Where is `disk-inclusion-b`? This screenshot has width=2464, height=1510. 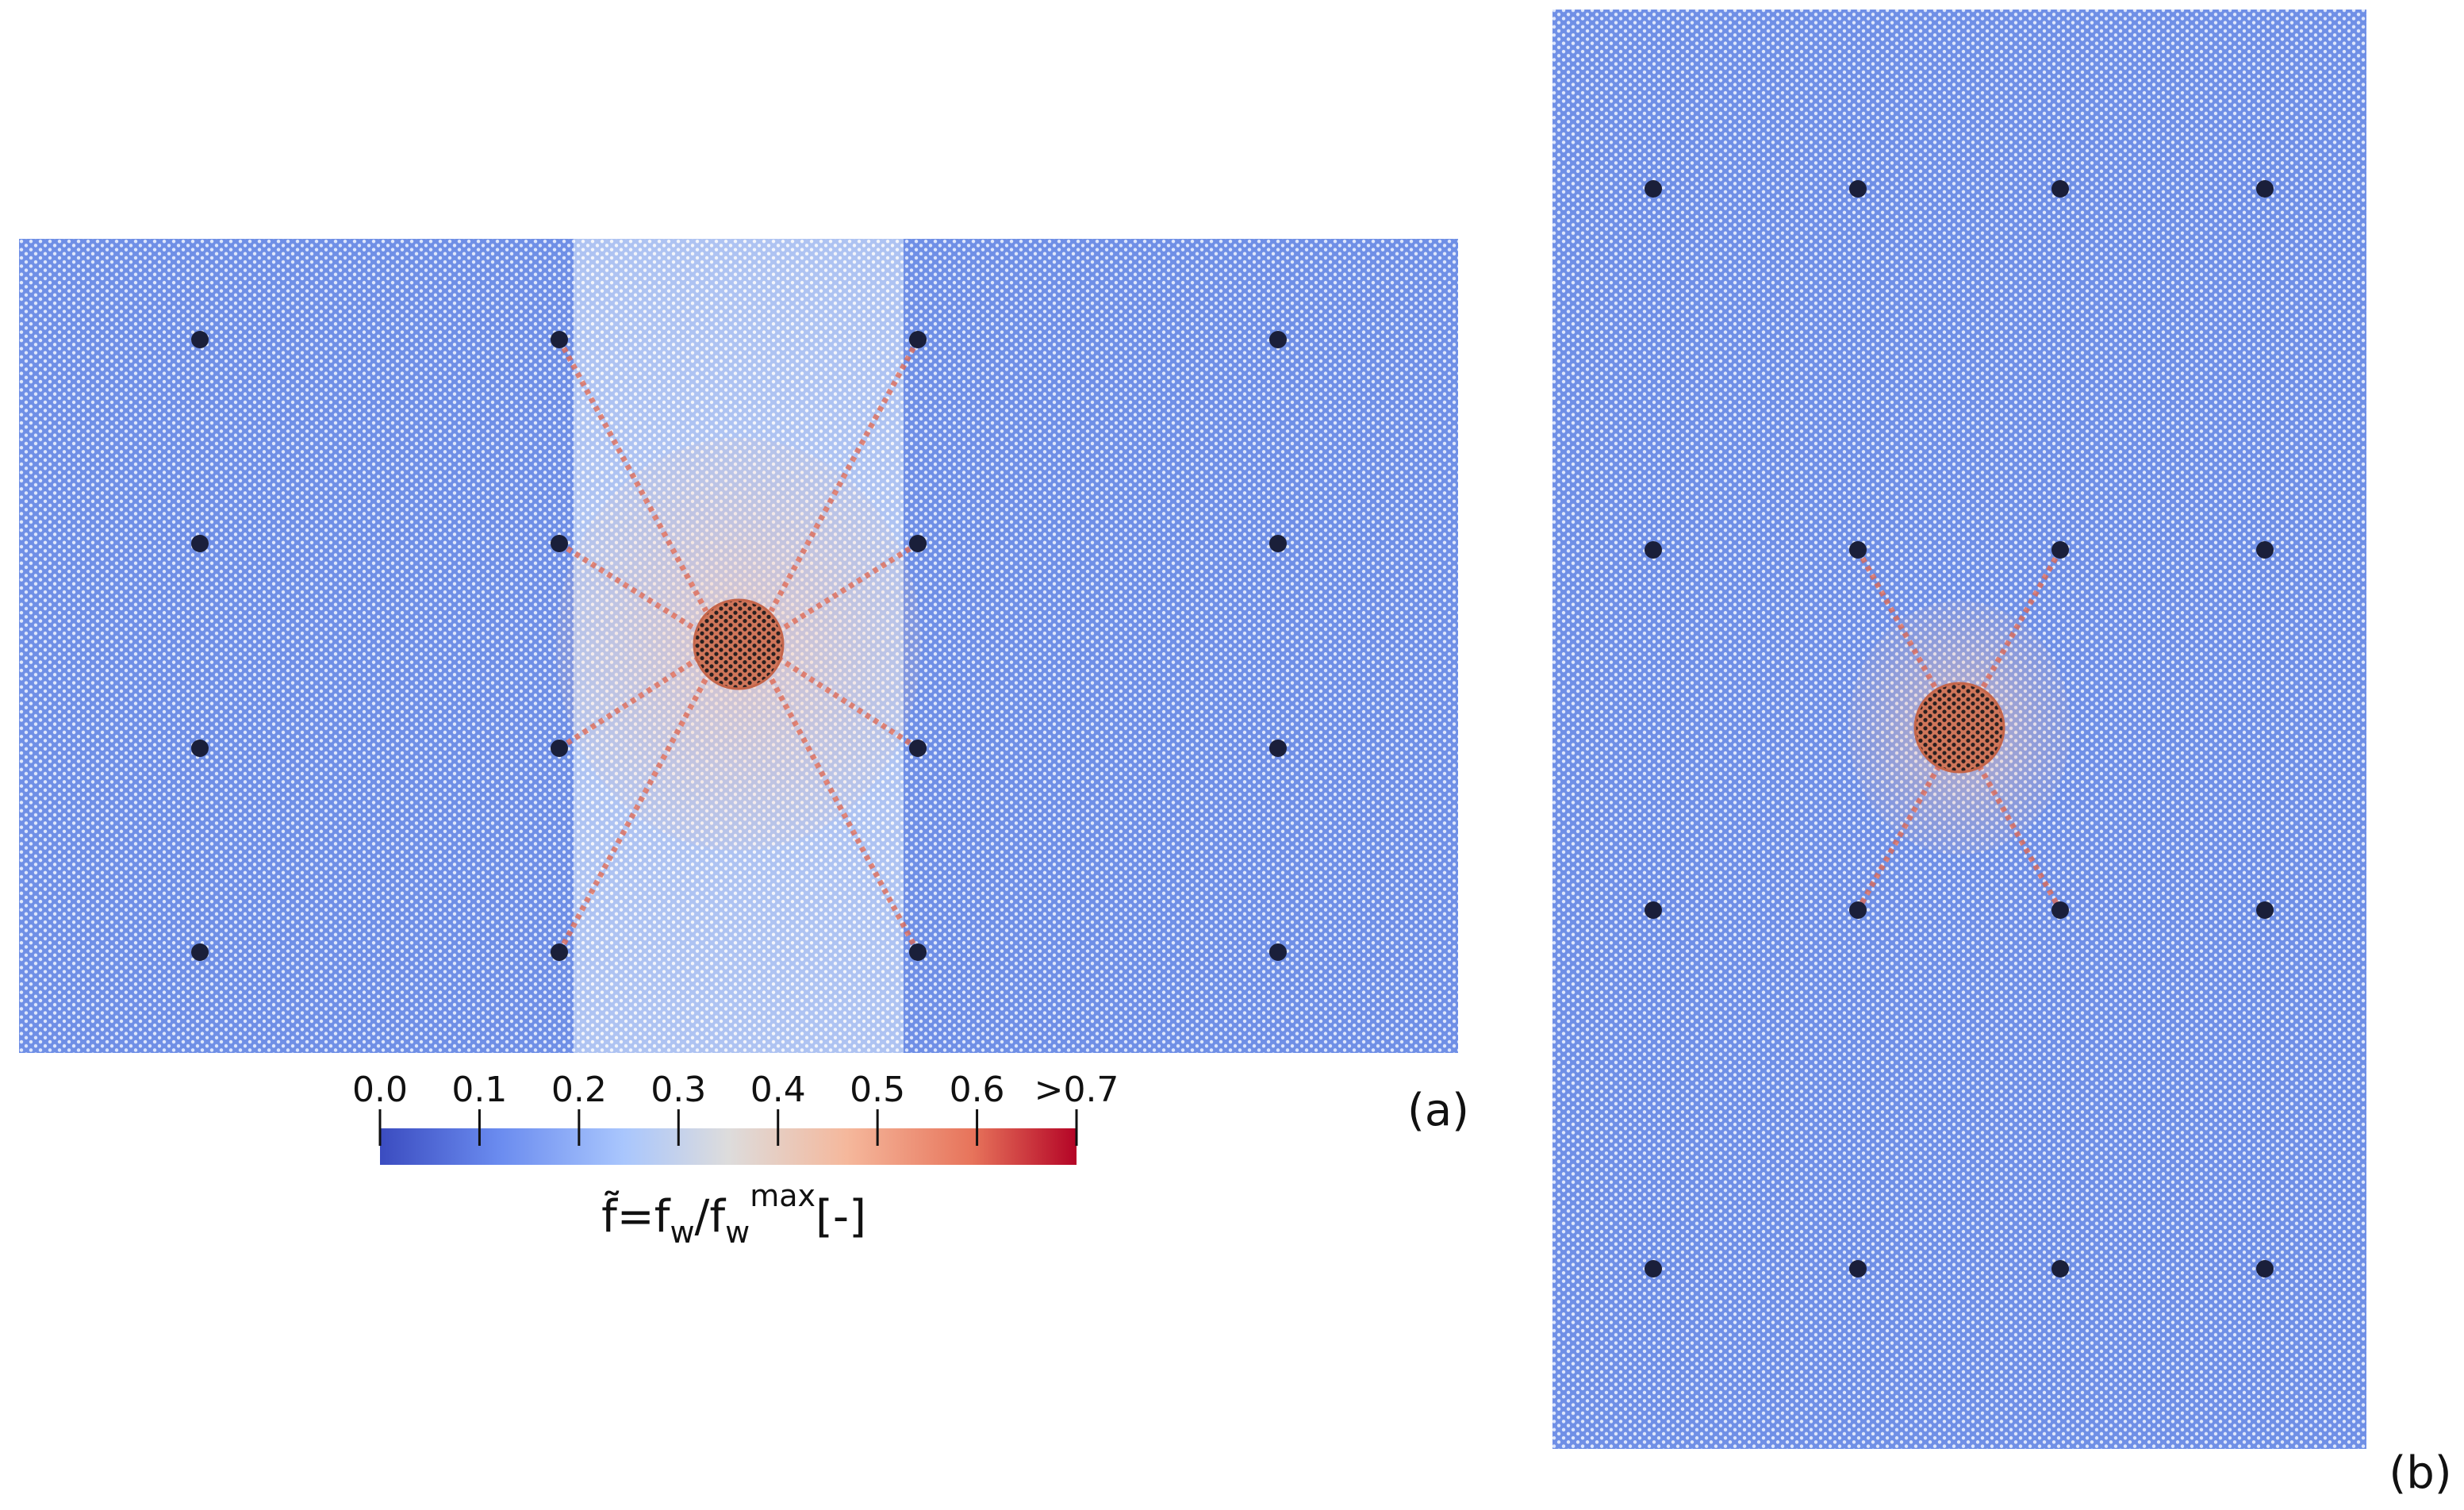 disk-inclusion-b is located at coordinates (1959, 728).